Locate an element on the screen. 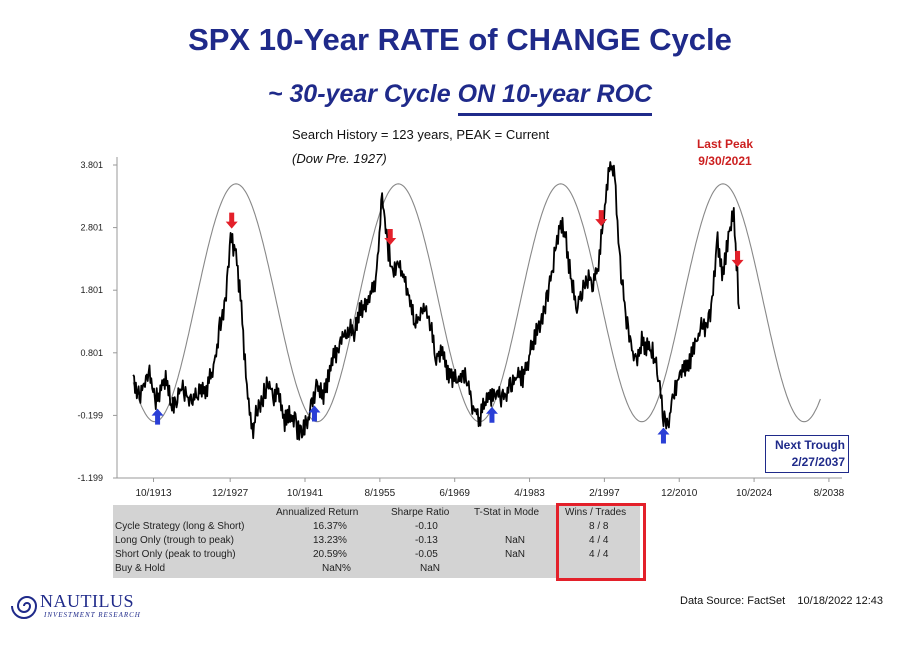  stats-row-label: Long Only (trough to peak) is located at coordinates (174, 540).